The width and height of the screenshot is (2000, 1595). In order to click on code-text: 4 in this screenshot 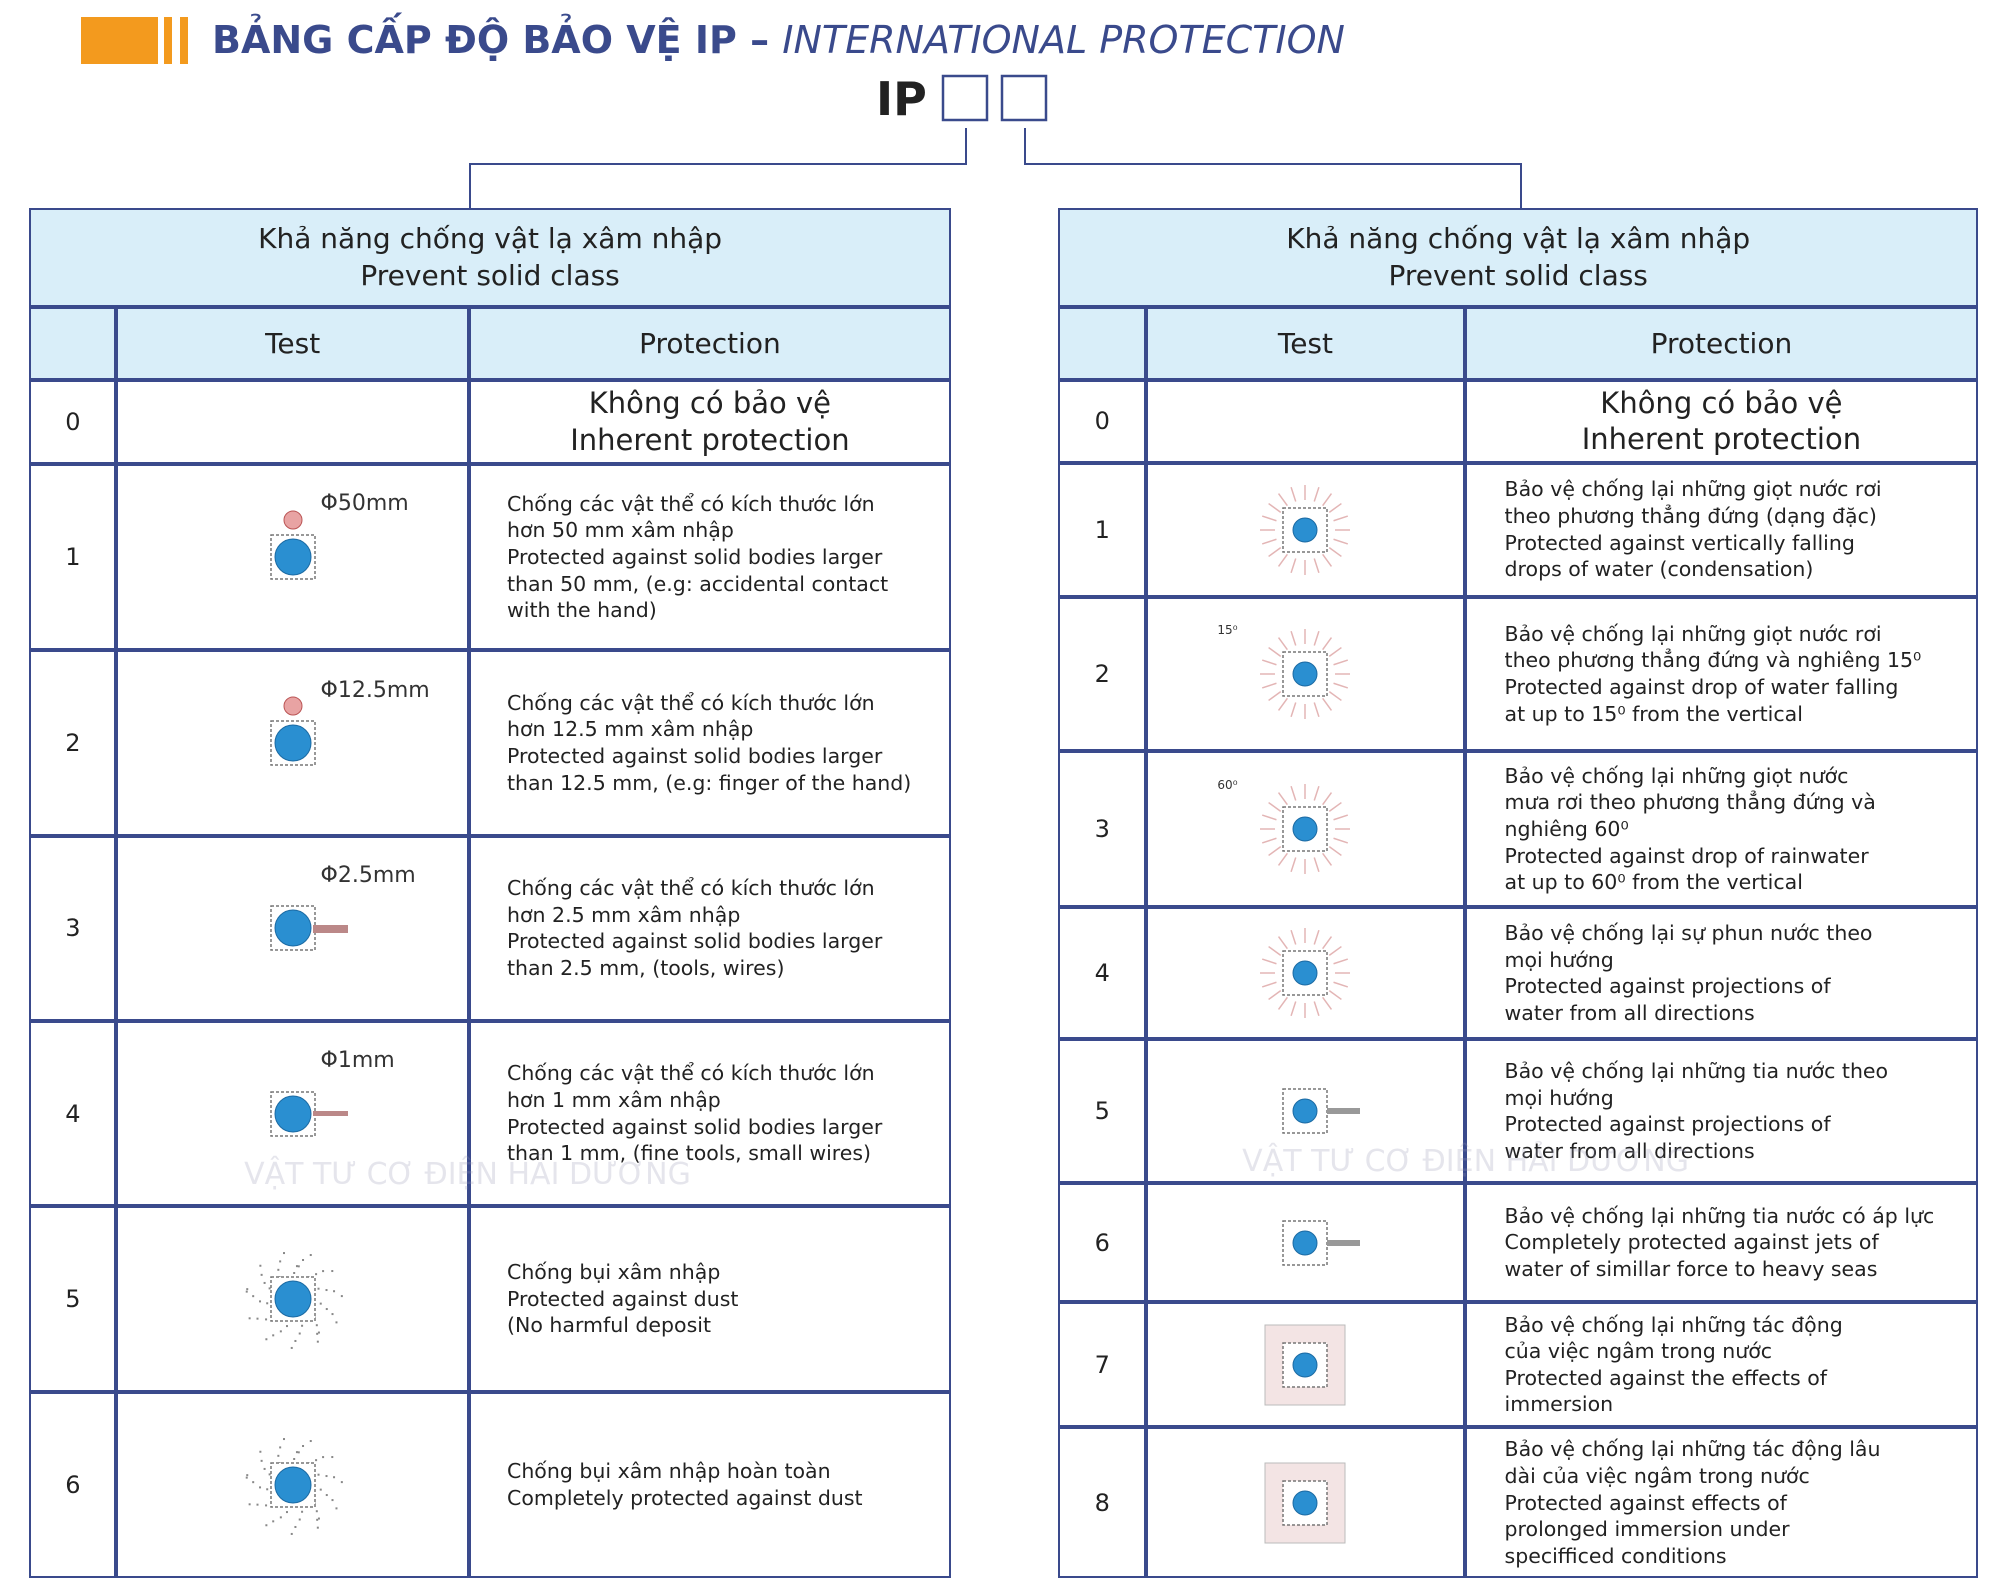, I will do `click(73, 1113)`.